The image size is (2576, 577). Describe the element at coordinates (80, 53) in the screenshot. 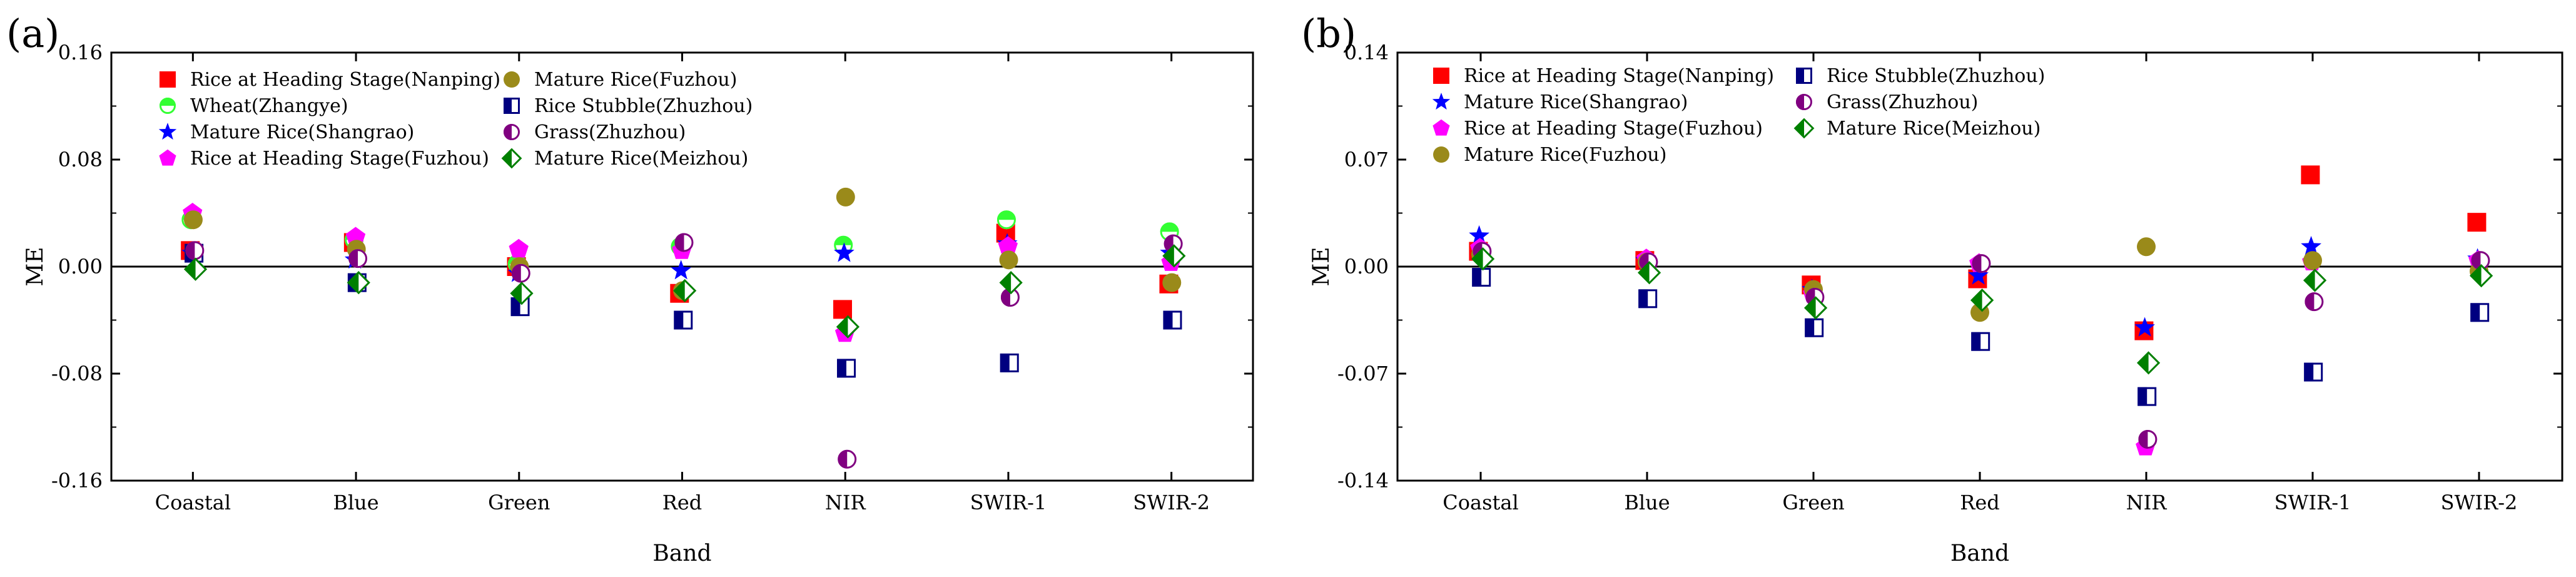

I see `y-tick-label: 0.16` at that location.